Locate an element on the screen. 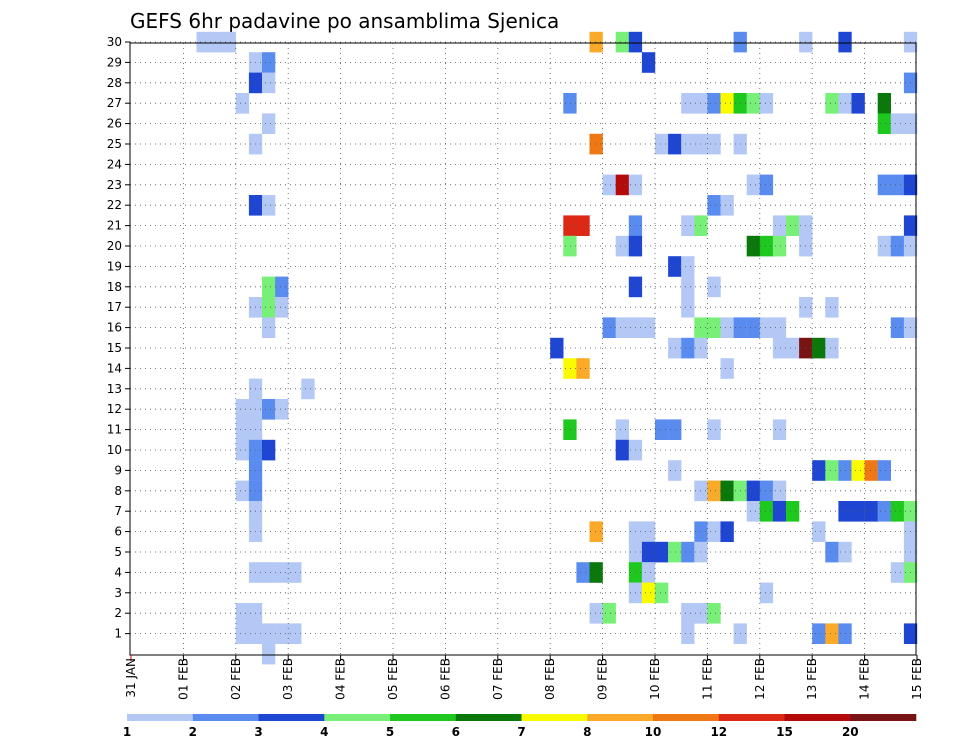 The image size is (960, 742). chart-title: GEFS 6hr padavine po ansamblima Sjenica is located at coordinates (344, 21).